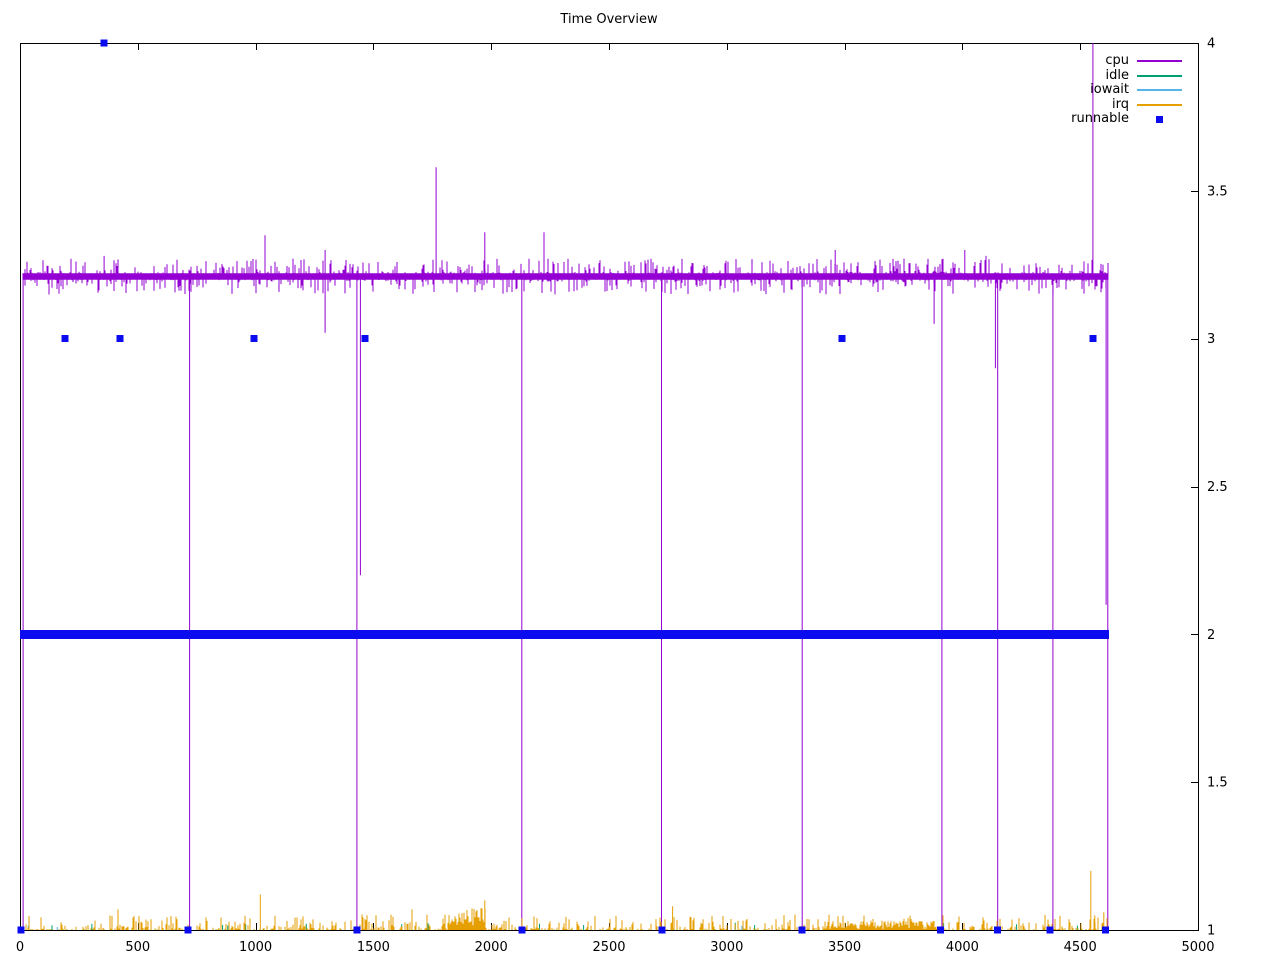  Describe the element at coordinates (1197, 947) in the screenshot. I see `x-tick-label: 5000` at that location.